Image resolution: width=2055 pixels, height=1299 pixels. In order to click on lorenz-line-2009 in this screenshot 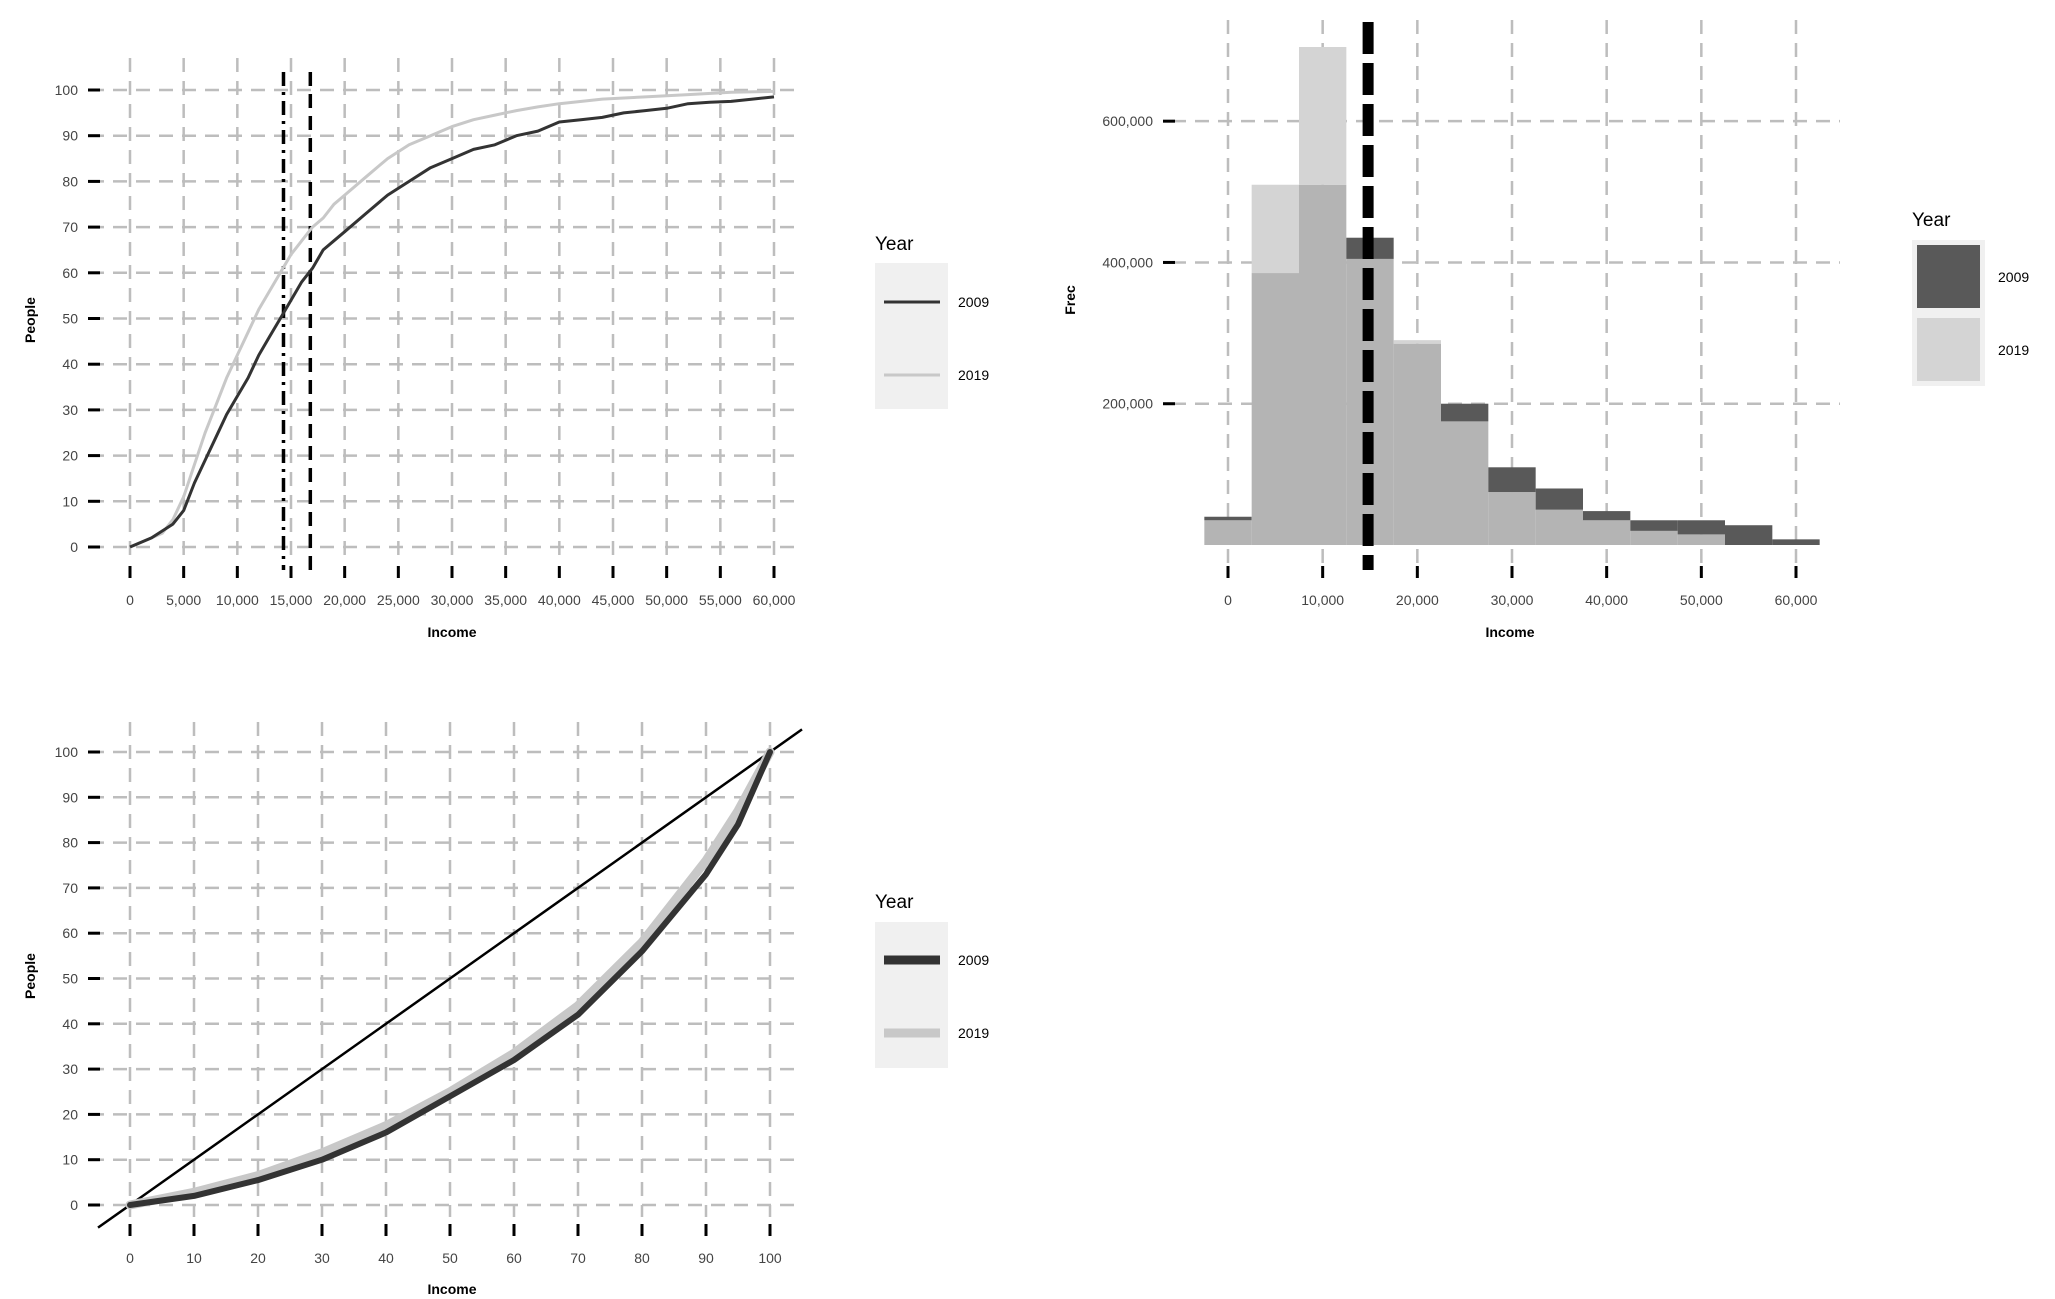, I will do `click(450, 978)`.